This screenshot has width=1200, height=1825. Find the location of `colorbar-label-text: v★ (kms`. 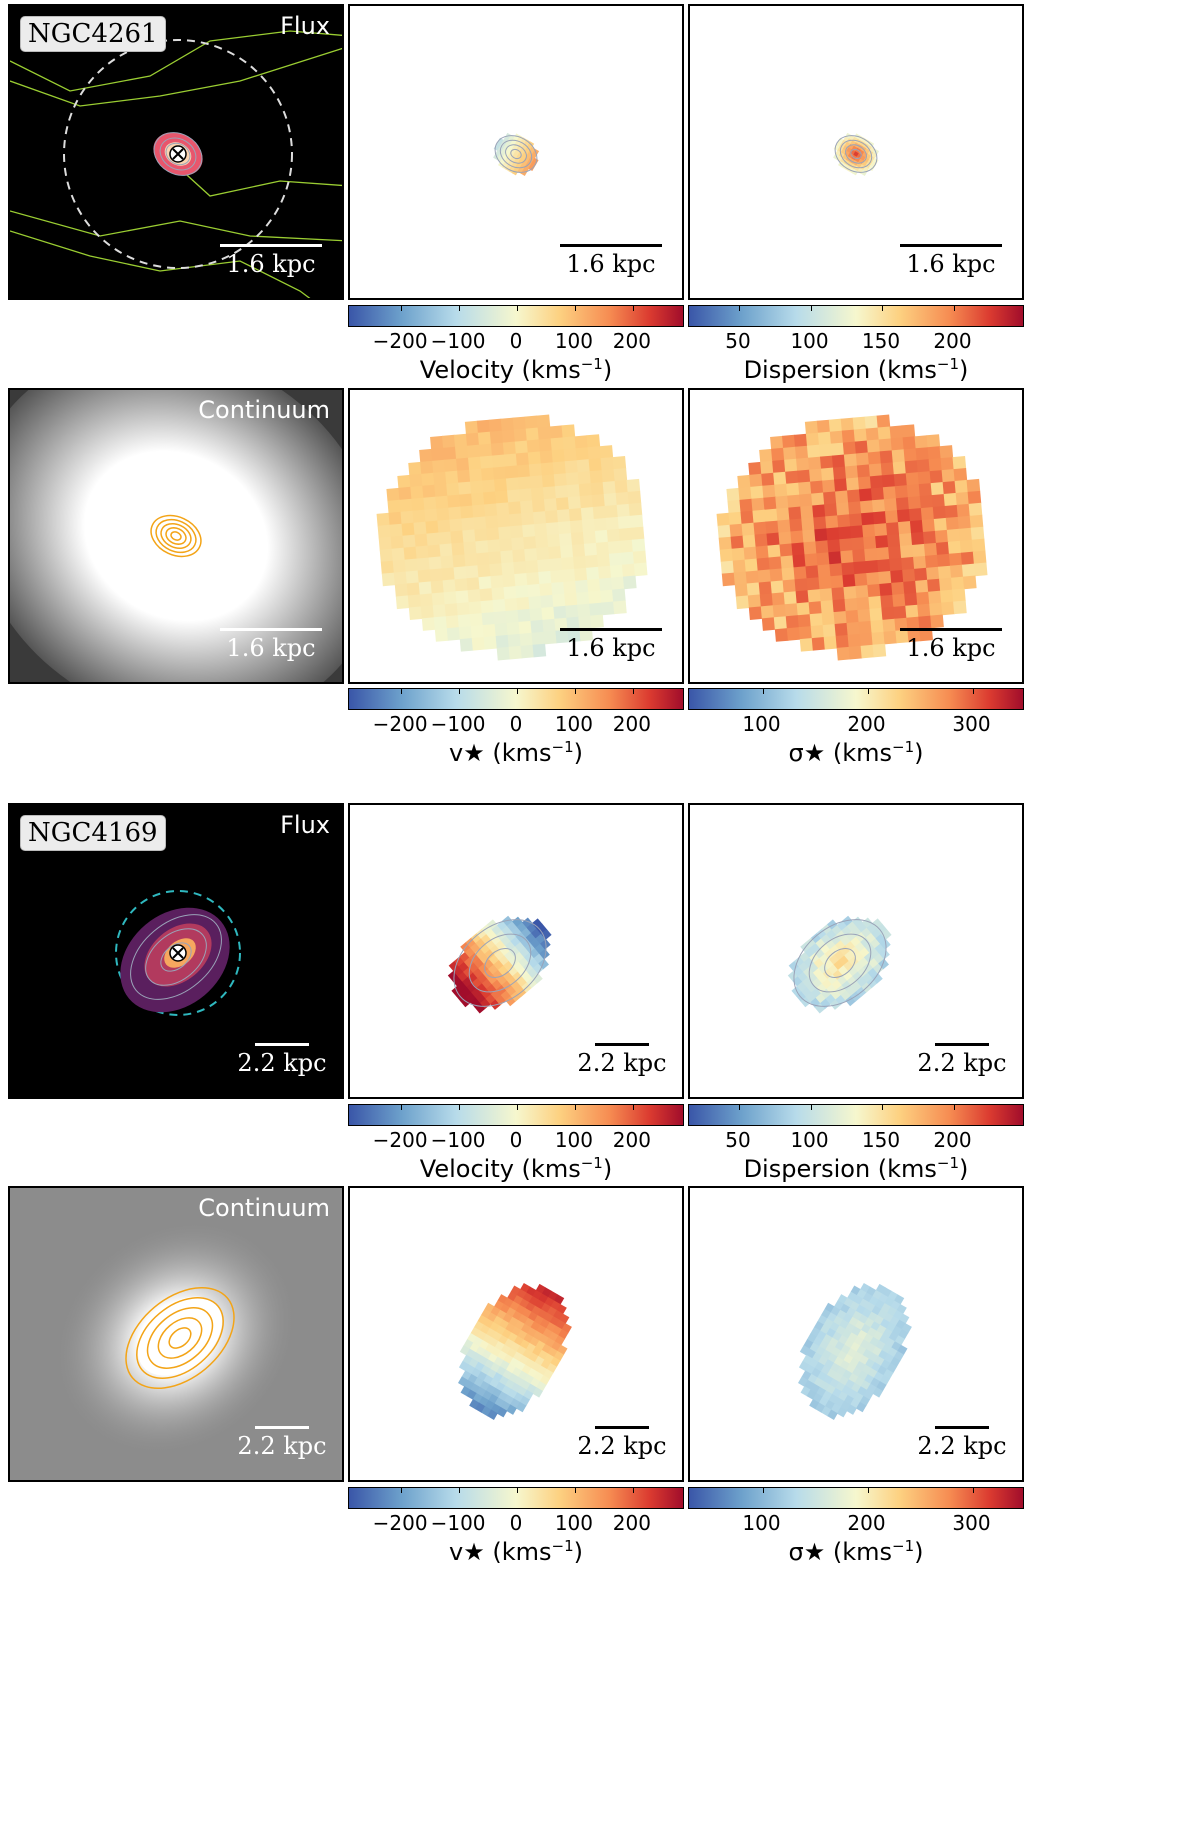

colorbar-label-text: v★ (kms is located at coordinates (500, 753).